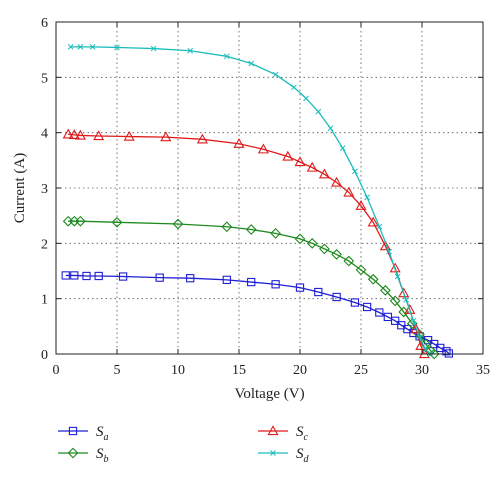 This screenshot has height=480, width=500. I want to click on y-tick-label: 4, so click(44, 134).